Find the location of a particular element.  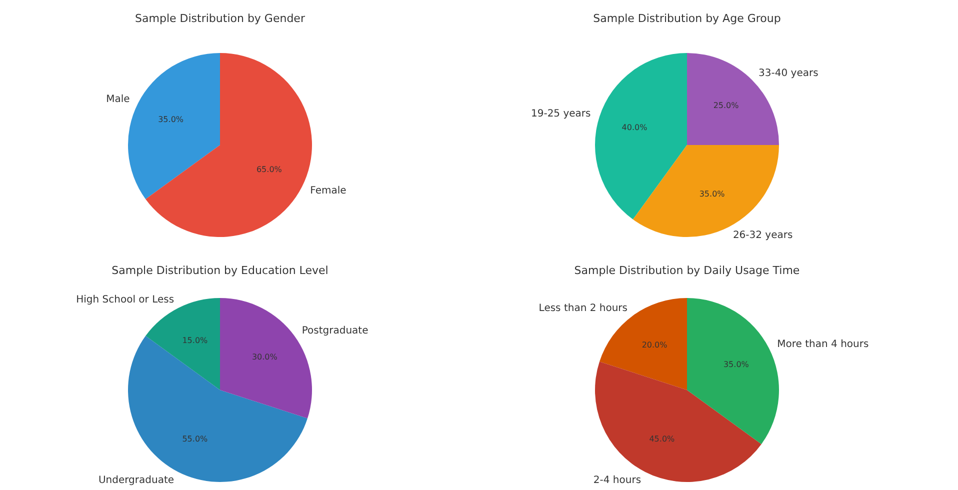

data-label: 40.0% is located at coordinates (635, 127).